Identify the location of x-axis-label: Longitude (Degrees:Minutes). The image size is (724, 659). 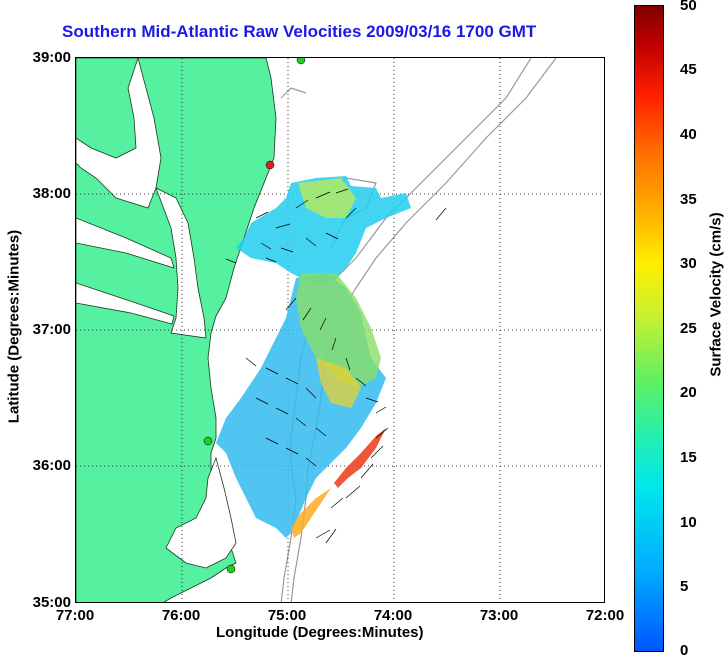
(320, 632).